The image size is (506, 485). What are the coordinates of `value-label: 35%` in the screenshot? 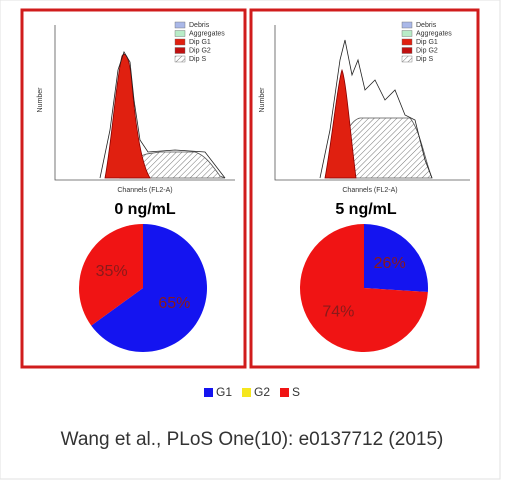 It's located at (112, 271).